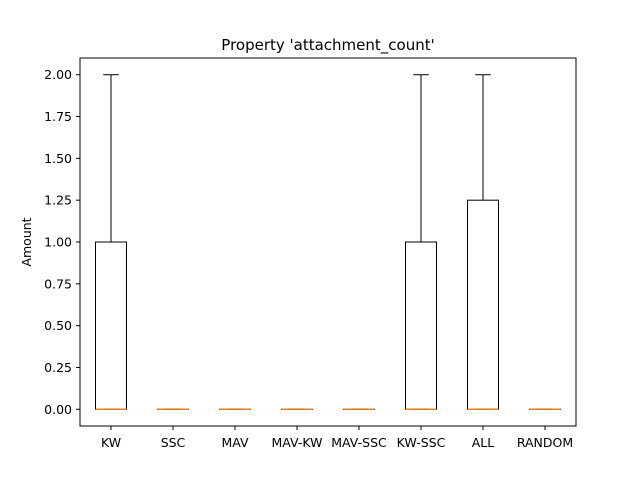 The image size is (640, 480). I want to click on y-tick-label: 1.25, so click(58, 200).